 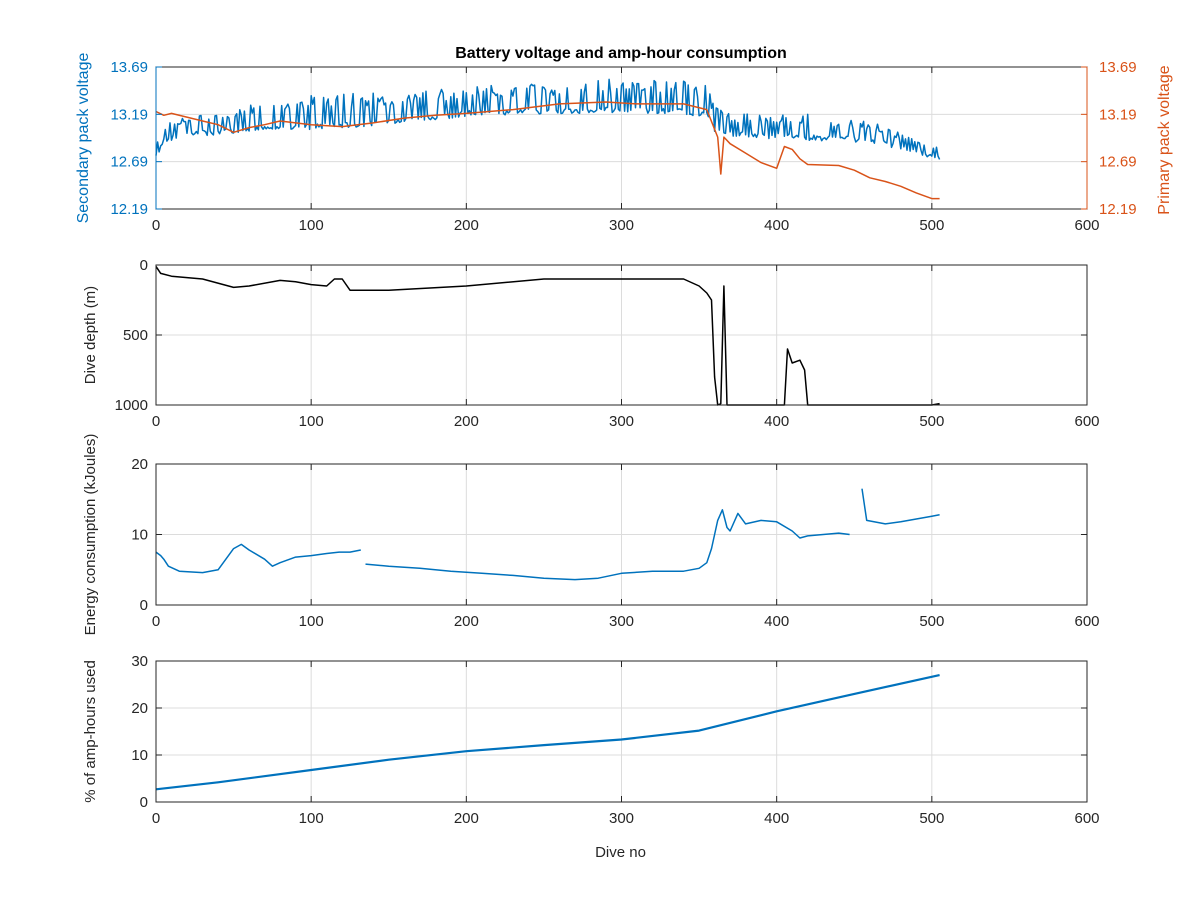 I want to click on right-tick-label: 13.19, so click(x=1118, y=114).